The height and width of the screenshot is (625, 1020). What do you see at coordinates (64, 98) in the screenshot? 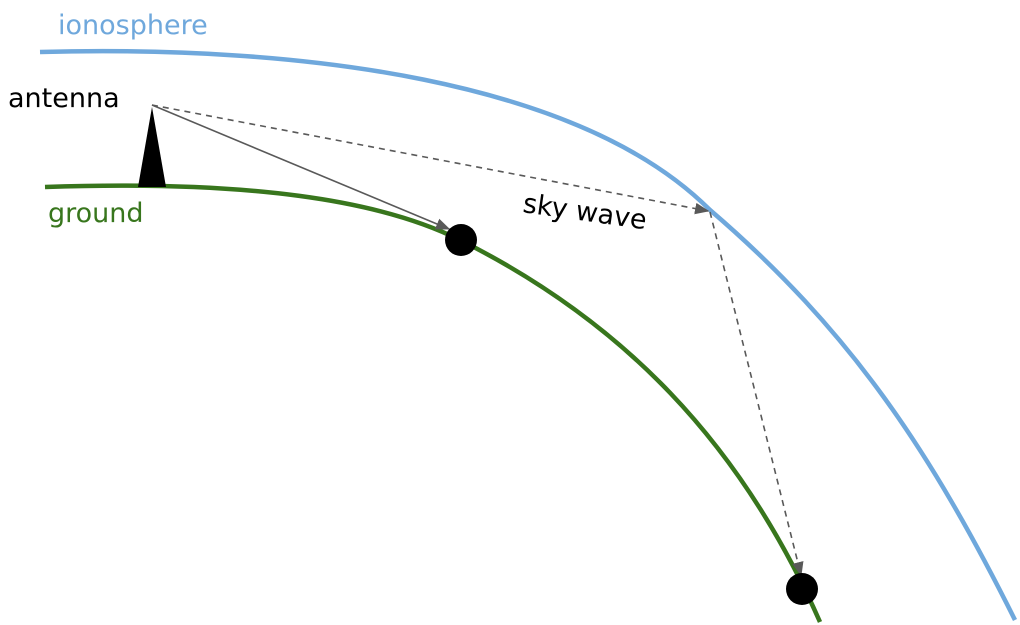
I see `antenna-label: antenna` at bounding box center [64, 98].